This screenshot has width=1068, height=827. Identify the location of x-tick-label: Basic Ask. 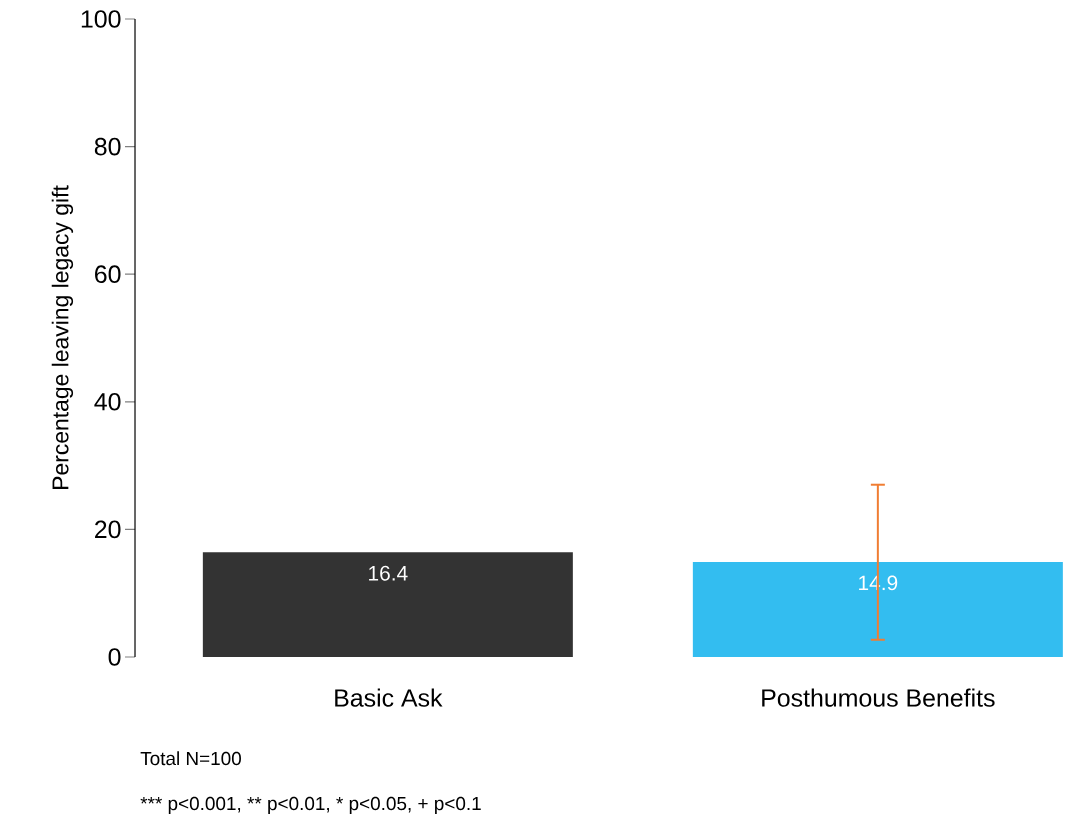
(389, 697).